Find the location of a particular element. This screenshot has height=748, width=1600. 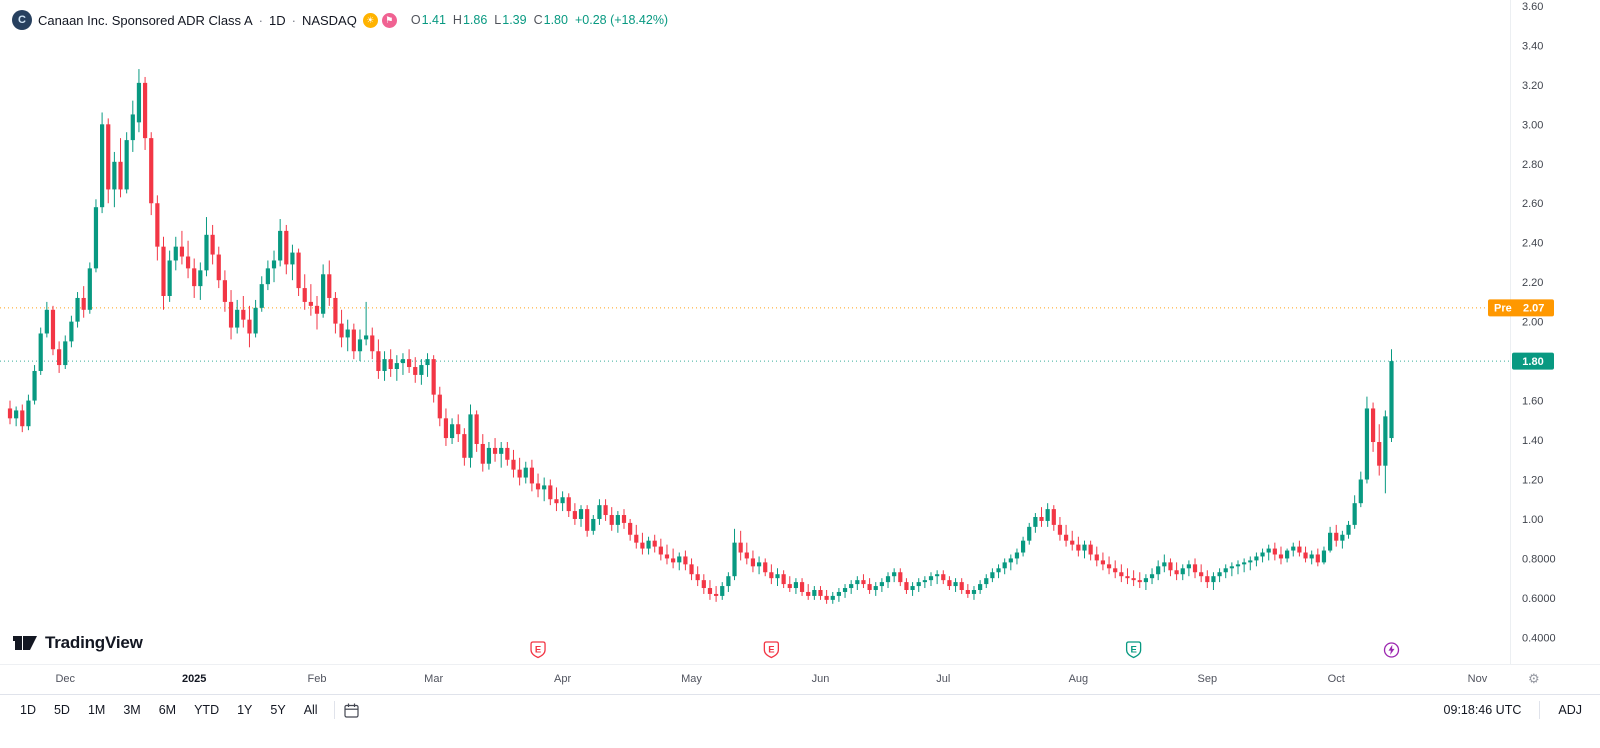

time-axis-label: 2025 is located at coordinates (194, 679).